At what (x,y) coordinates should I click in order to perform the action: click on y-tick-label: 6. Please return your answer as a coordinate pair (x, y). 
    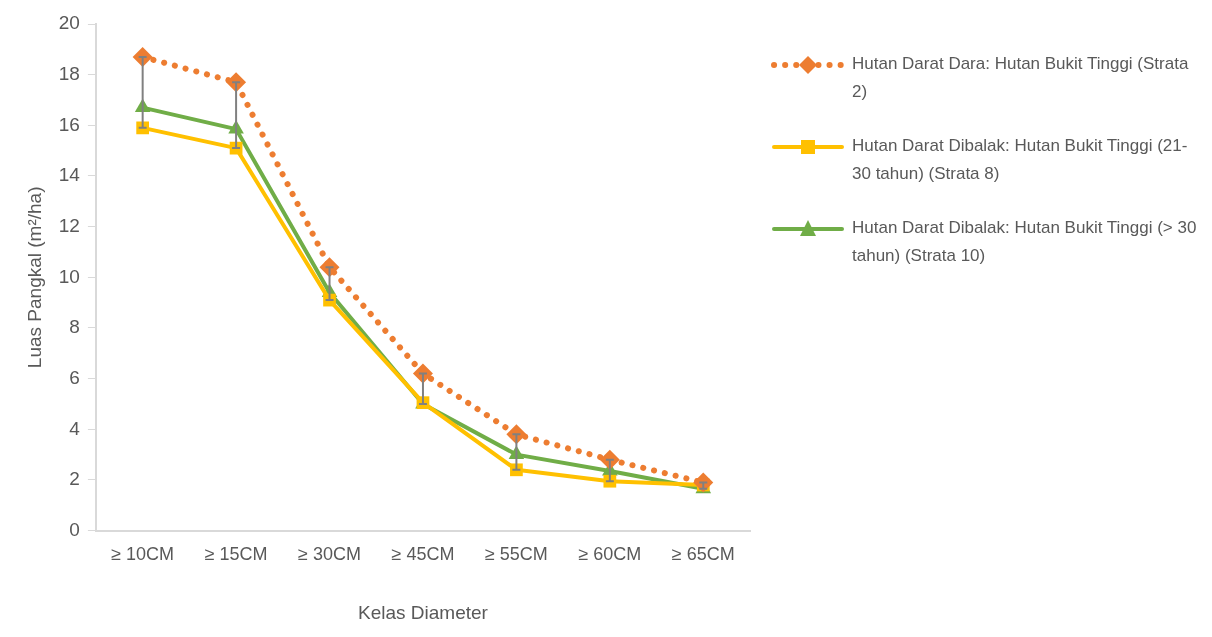
    Looking at the image, I should click on (74, 377).